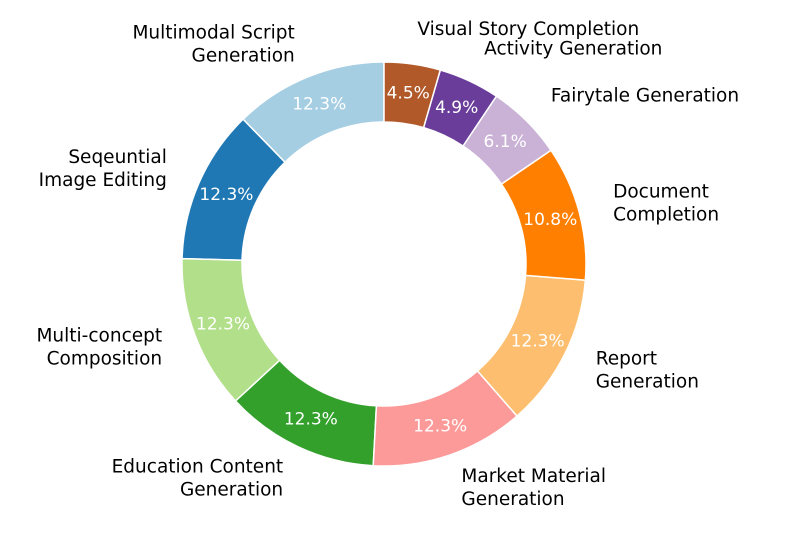  Describe the element at coordinates (661, 191) in the screenshot. I see `category-label-line: Document` at that location.